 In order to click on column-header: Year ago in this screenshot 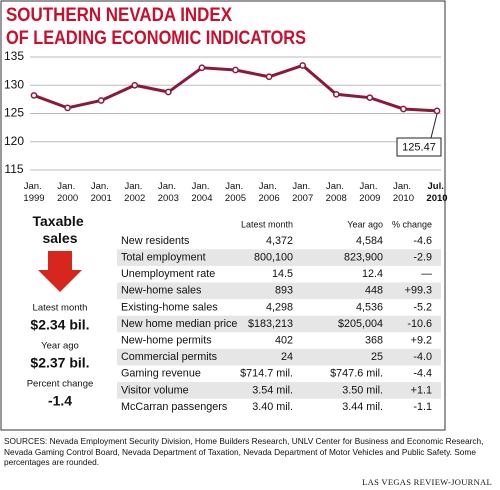, I will do `click(365, 224)`.